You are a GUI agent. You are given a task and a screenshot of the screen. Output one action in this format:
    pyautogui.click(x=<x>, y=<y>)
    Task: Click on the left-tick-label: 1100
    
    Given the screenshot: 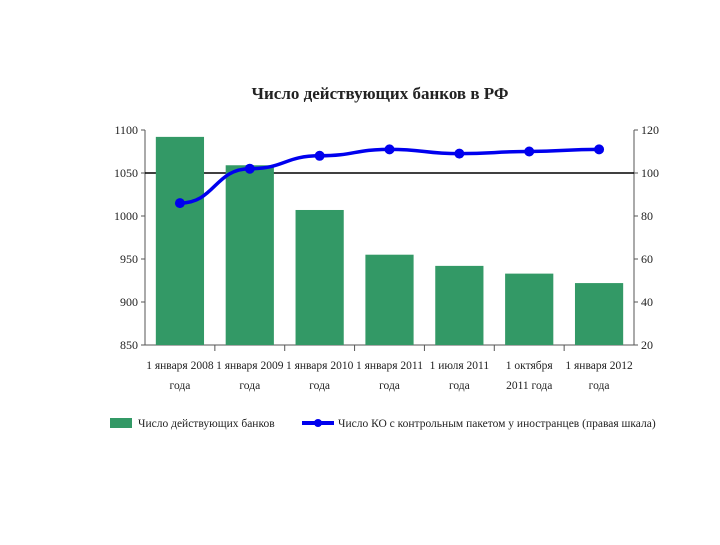 What is the action you would take?
    pyautogui.click(x=126, y=130)
    